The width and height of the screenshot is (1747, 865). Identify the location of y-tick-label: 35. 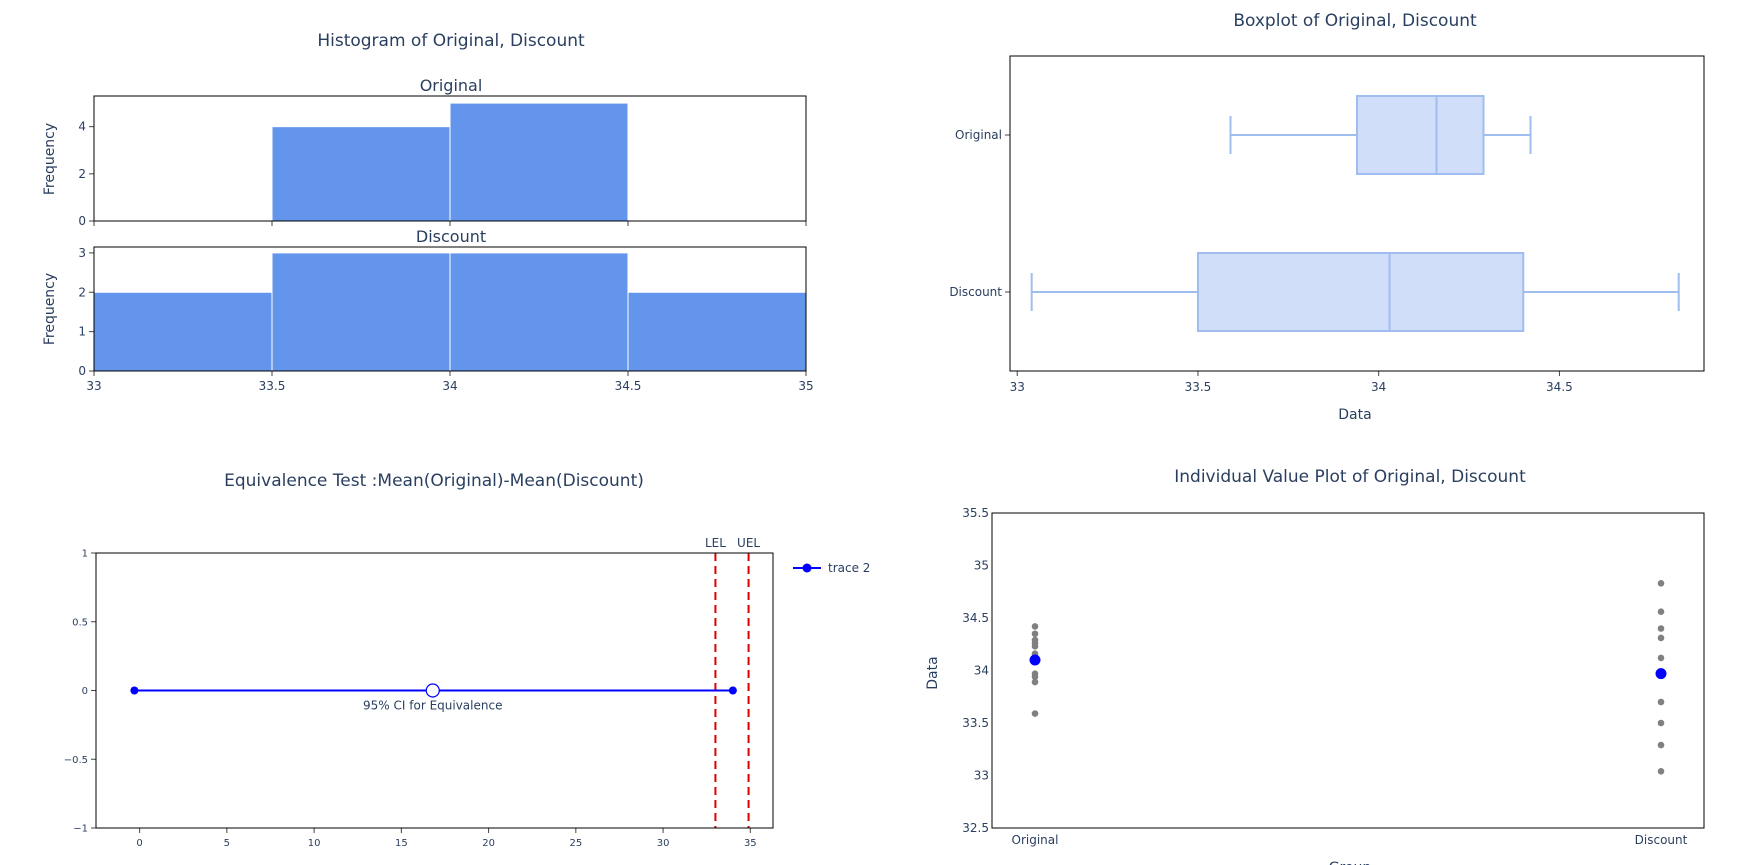
(981, 566).